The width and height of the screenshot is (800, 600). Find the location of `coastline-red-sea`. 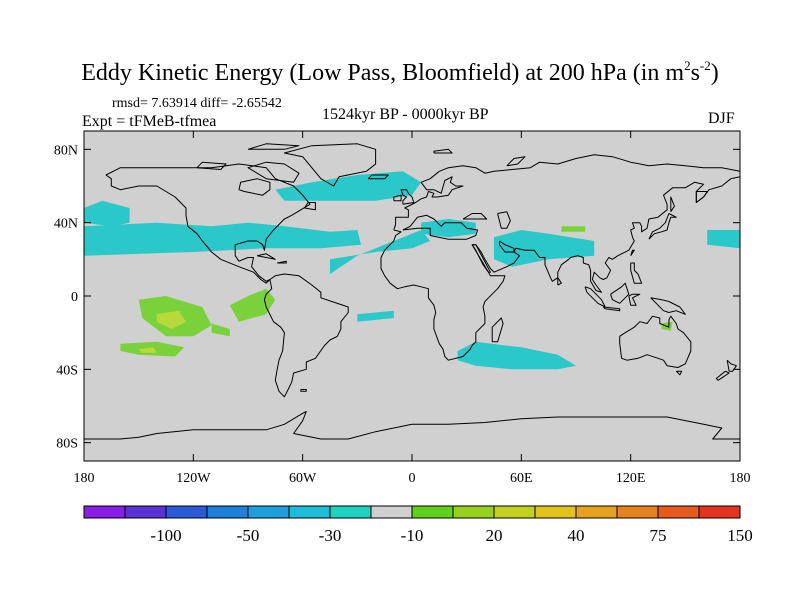

coastline-red-sea is located at coordinates (481, 258).